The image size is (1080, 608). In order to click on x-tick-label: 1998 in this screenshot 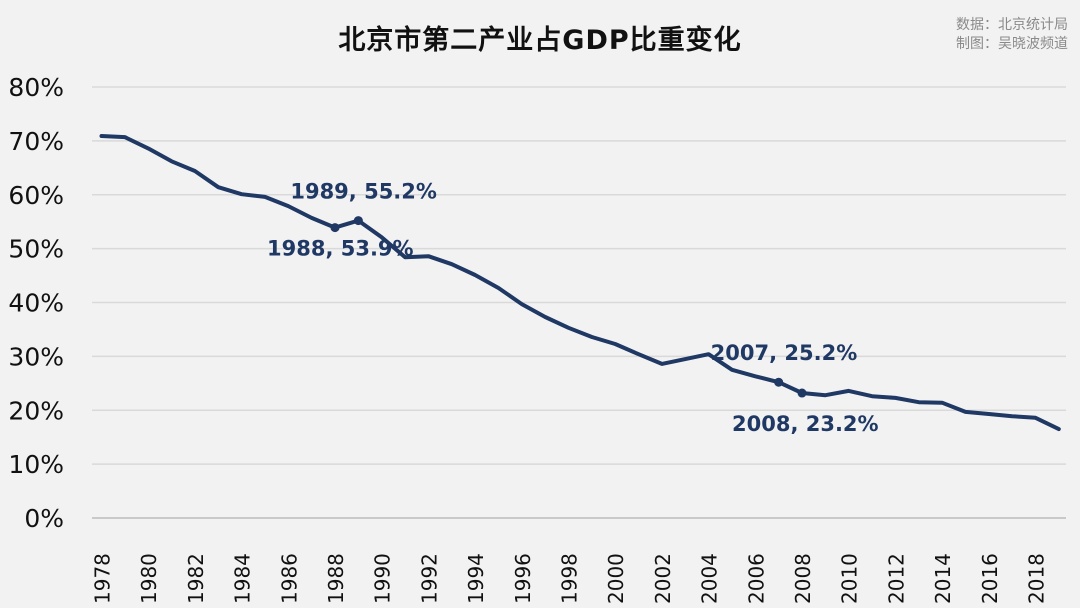, I will do `click(570, 578)`.